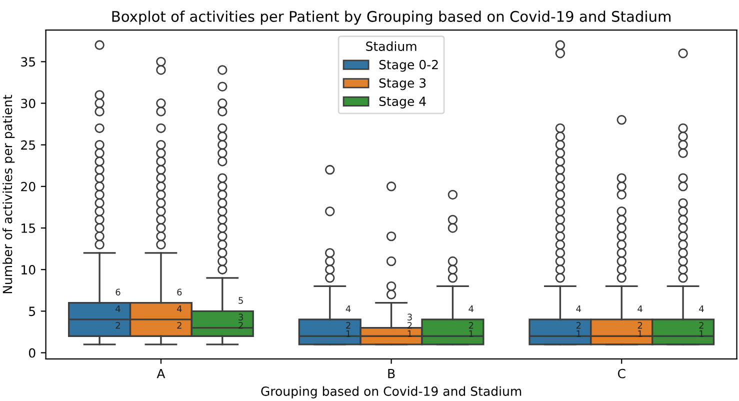 This screenshot has height=401, width=739. What do you see at coordinates (28, 145) in the screenshot?
I see `y-tick-label: 25` at bounding box center [28, 145].